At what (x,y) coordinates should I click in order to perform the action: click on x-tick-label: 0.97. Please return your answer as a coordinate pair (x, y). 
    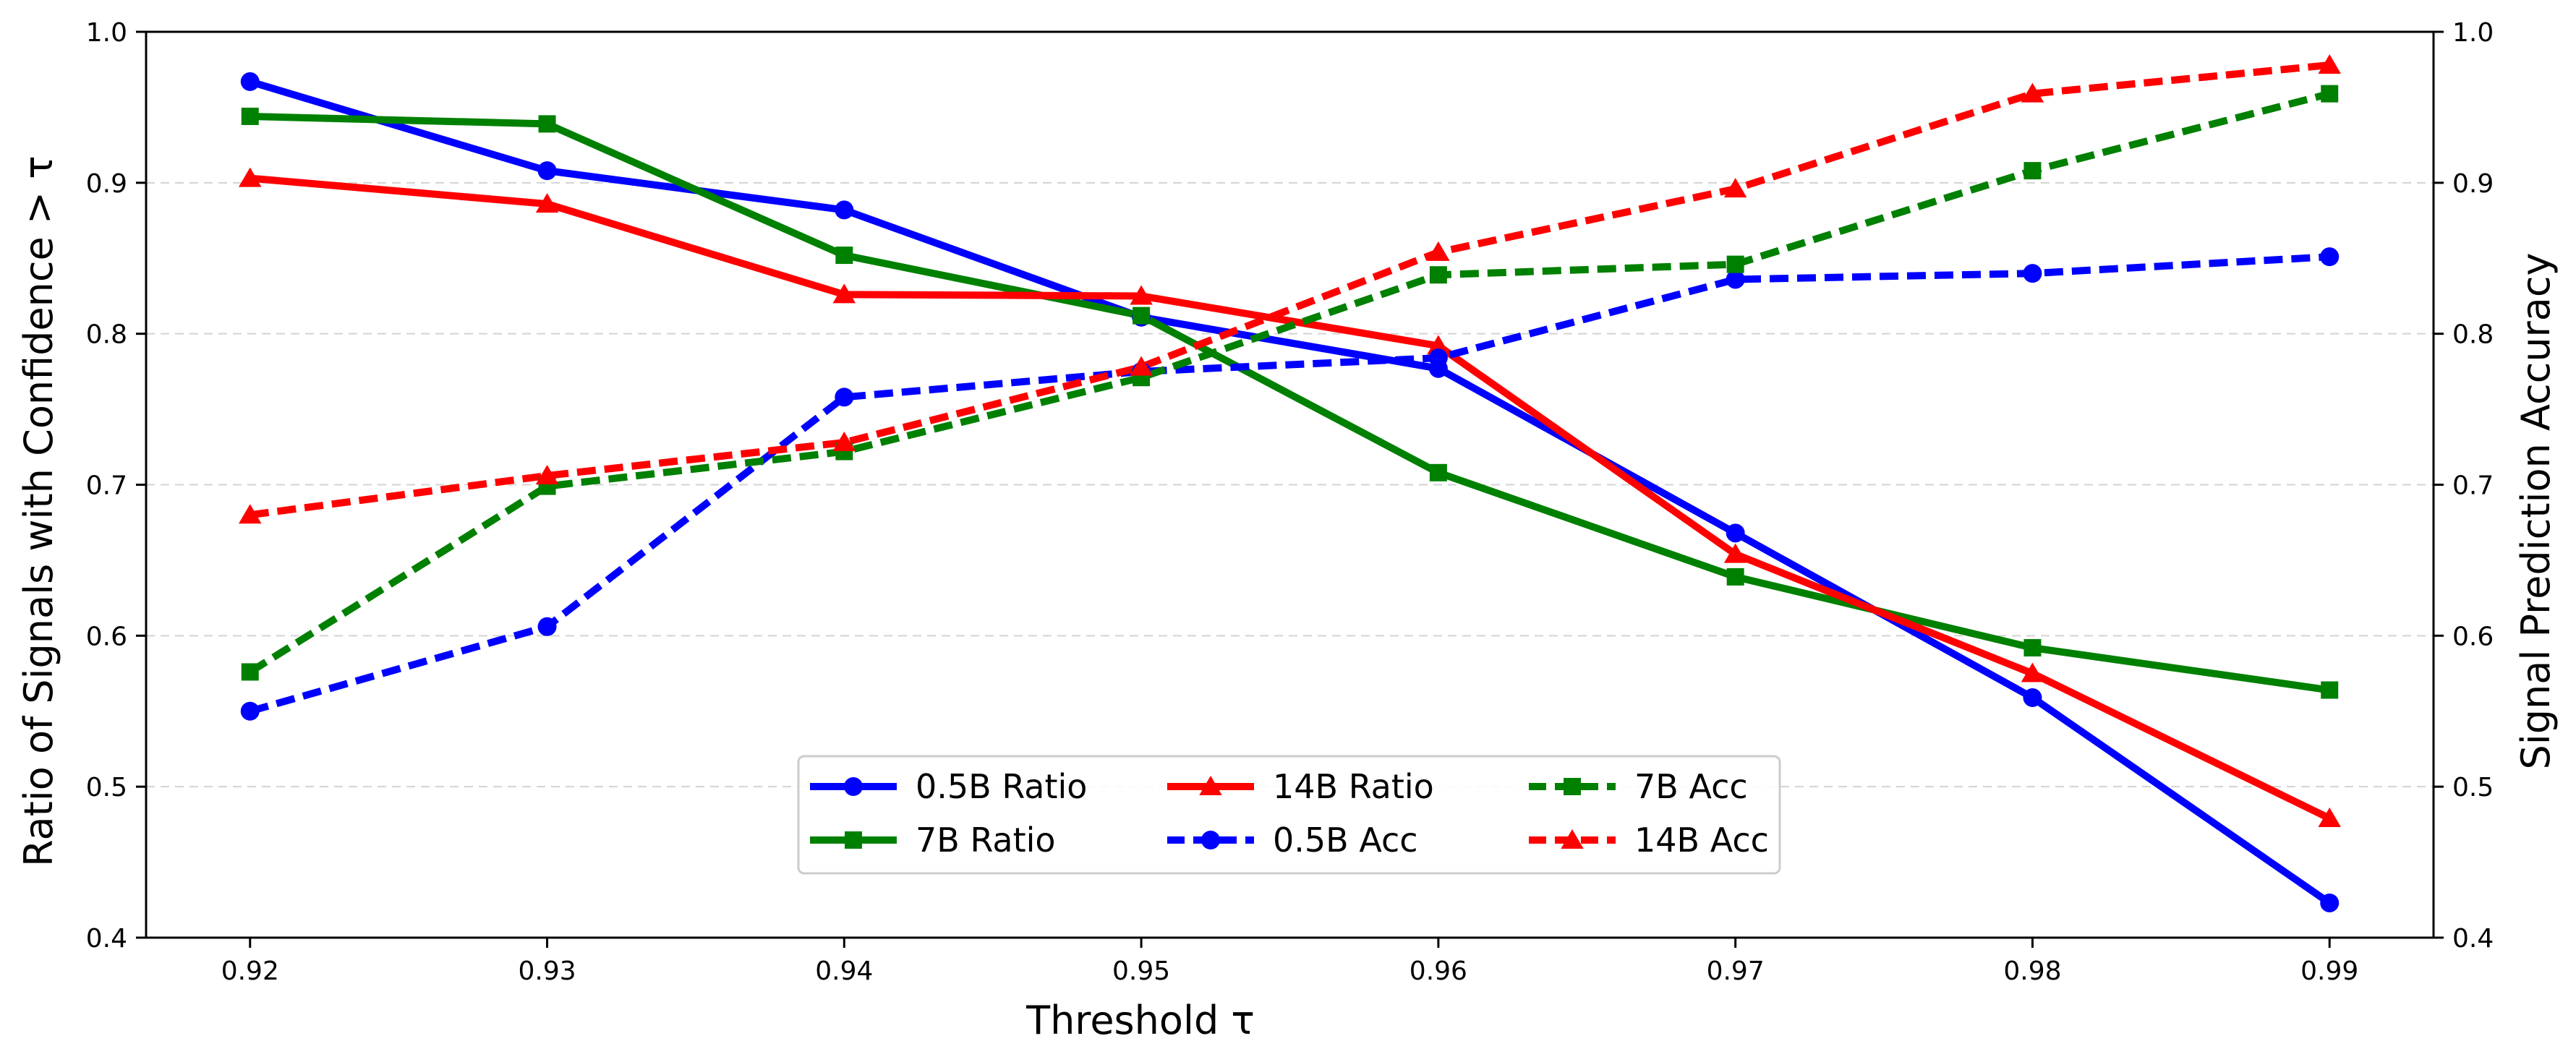
    Looking at the image, I should click on (1736, 971).